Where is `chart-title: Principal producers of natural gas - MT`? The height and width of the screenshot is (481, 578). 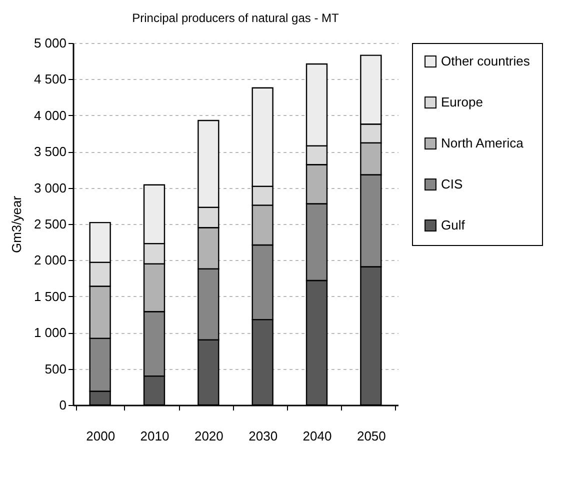
chart-title: Principal producers of natural gas - MT is located at coordinates (236, 18).